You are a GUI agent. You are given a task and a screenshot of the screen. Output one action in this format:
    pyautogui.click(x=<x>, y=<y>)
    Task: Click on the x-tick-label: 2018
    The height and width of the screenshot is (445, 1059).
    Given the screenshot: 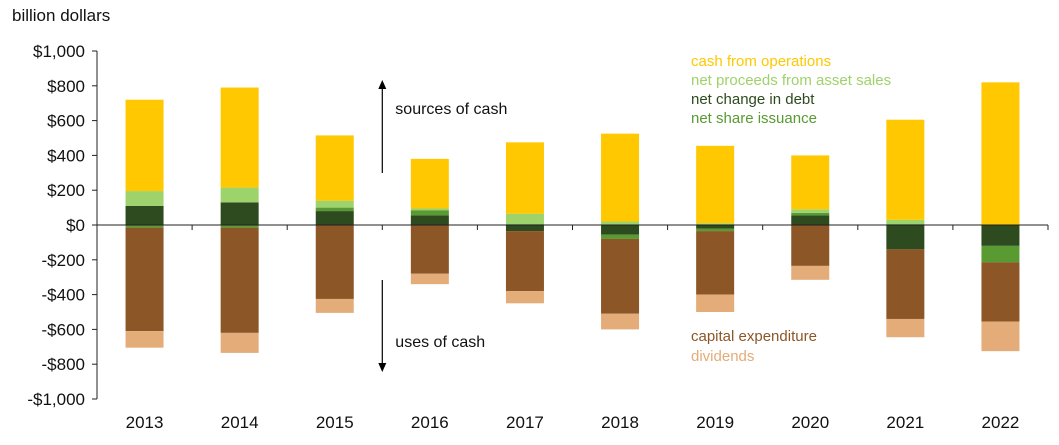 What is the action you would take?
    pyautogui.click(x=620, y=422)
    